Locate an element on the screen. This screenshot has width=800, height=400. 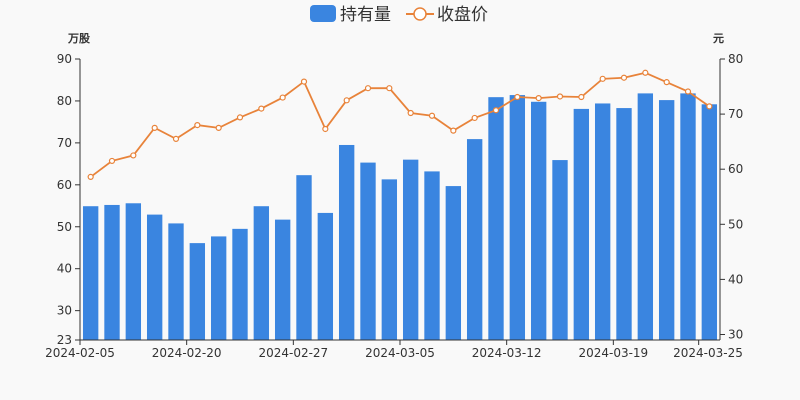
y-left-tick-label: 40 is located at coordinates (64, 269).